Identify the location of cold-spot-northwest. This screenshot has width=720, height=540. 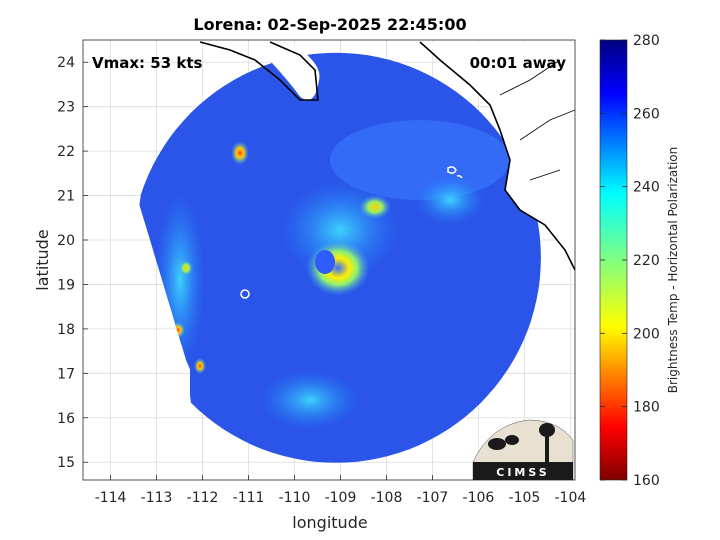
(240, 153).